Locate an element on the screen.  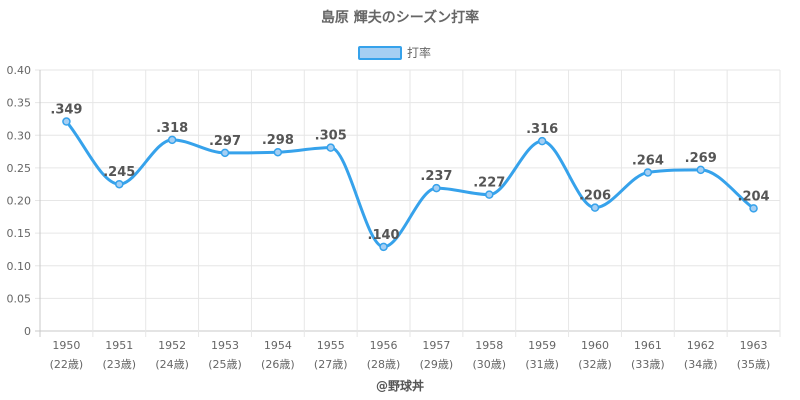
legend: 打率 is located at coordinates (394, 52).